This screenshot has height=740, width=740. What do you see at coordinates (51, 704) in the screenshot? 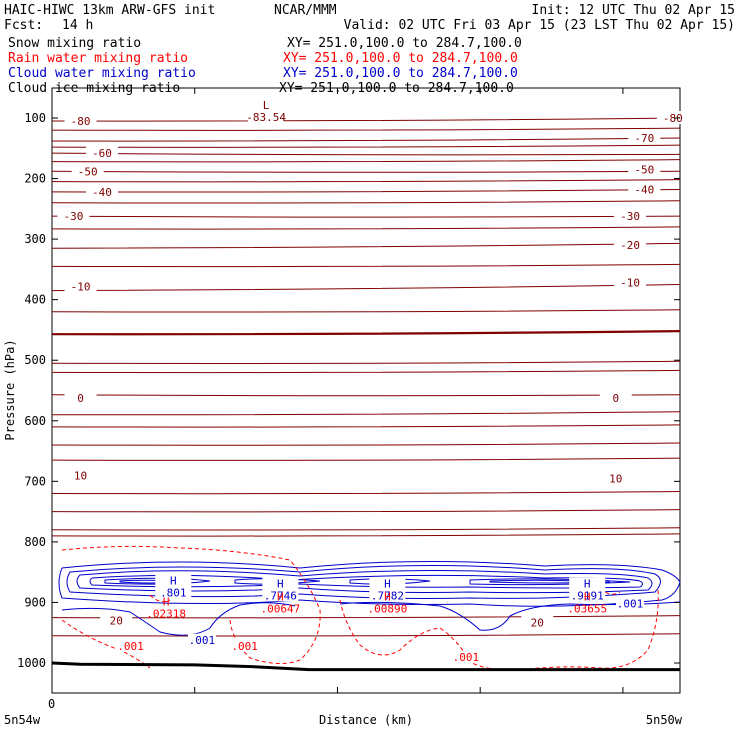
I see `x-origin-label: 0` at bounding box center [51, 704].